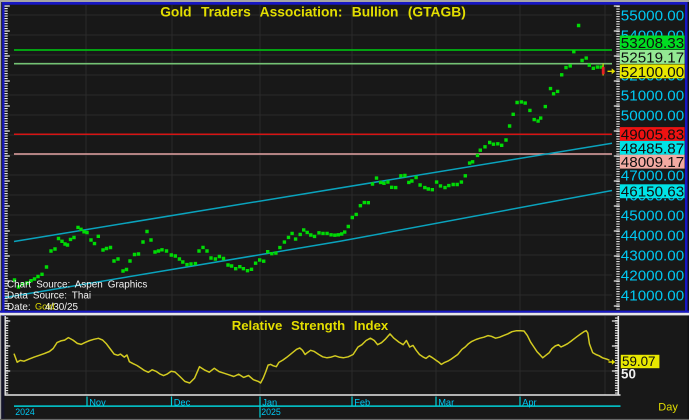 The height and width of the screenshot is (420, 689). I want to click on svg-text: 53208.33, so click(652, 43).